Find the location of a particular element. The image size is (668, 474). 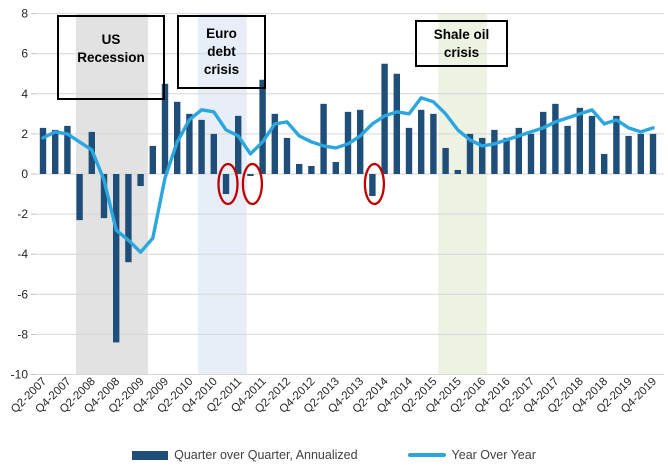

qoq-bar-Q4-2018 is located at coordinates (604, 163).